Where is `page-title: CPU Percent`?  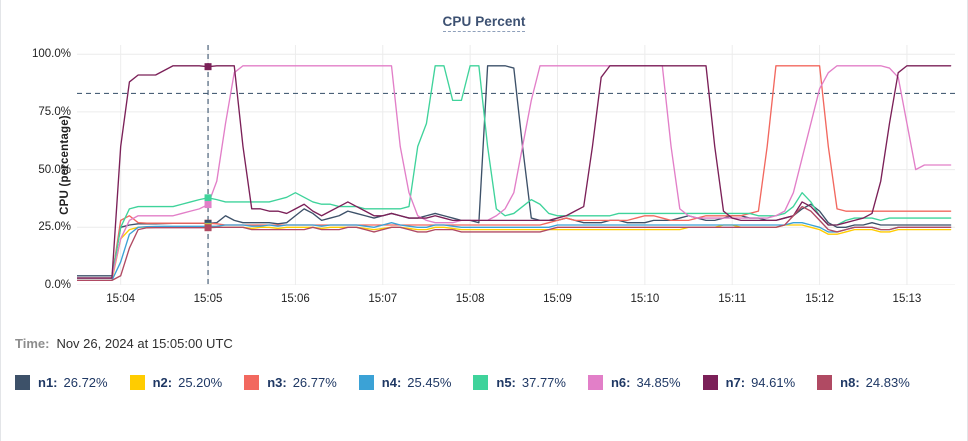
page-title: CPU Percent is located at coordinates (484, 23).